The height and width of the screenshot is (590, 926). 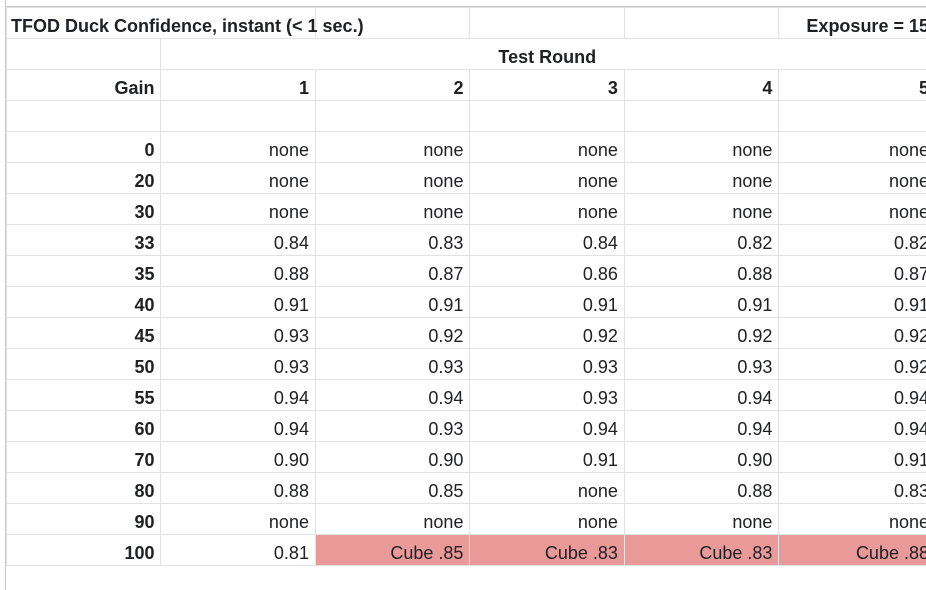 What do you see at coordinates (463, 3) in the screenshot?
I see `column-header-strip` at bounding box center [463, 3].